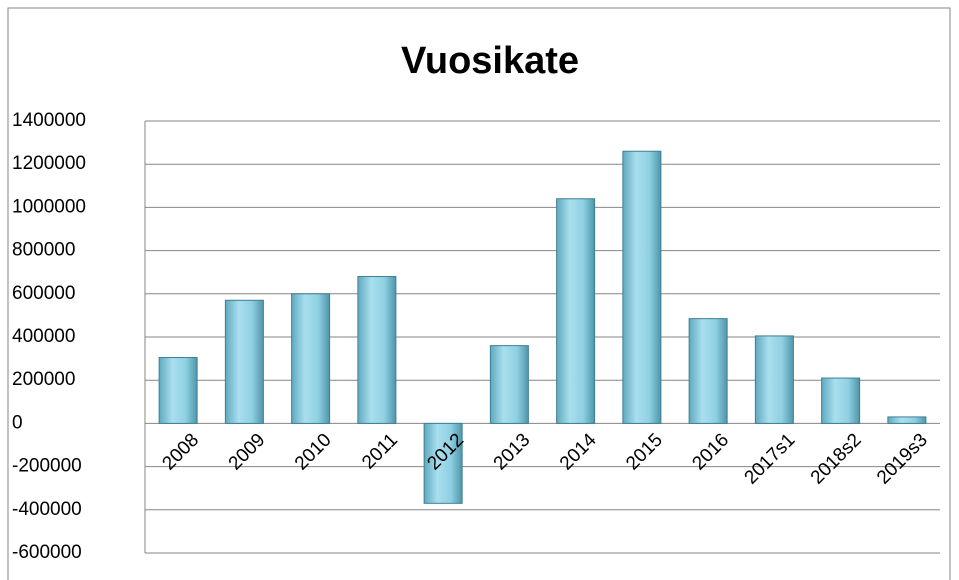  Describe the element at coordinates (770, 459) in the screenshot. I see `x-tick-label: 2017s1` at that location.